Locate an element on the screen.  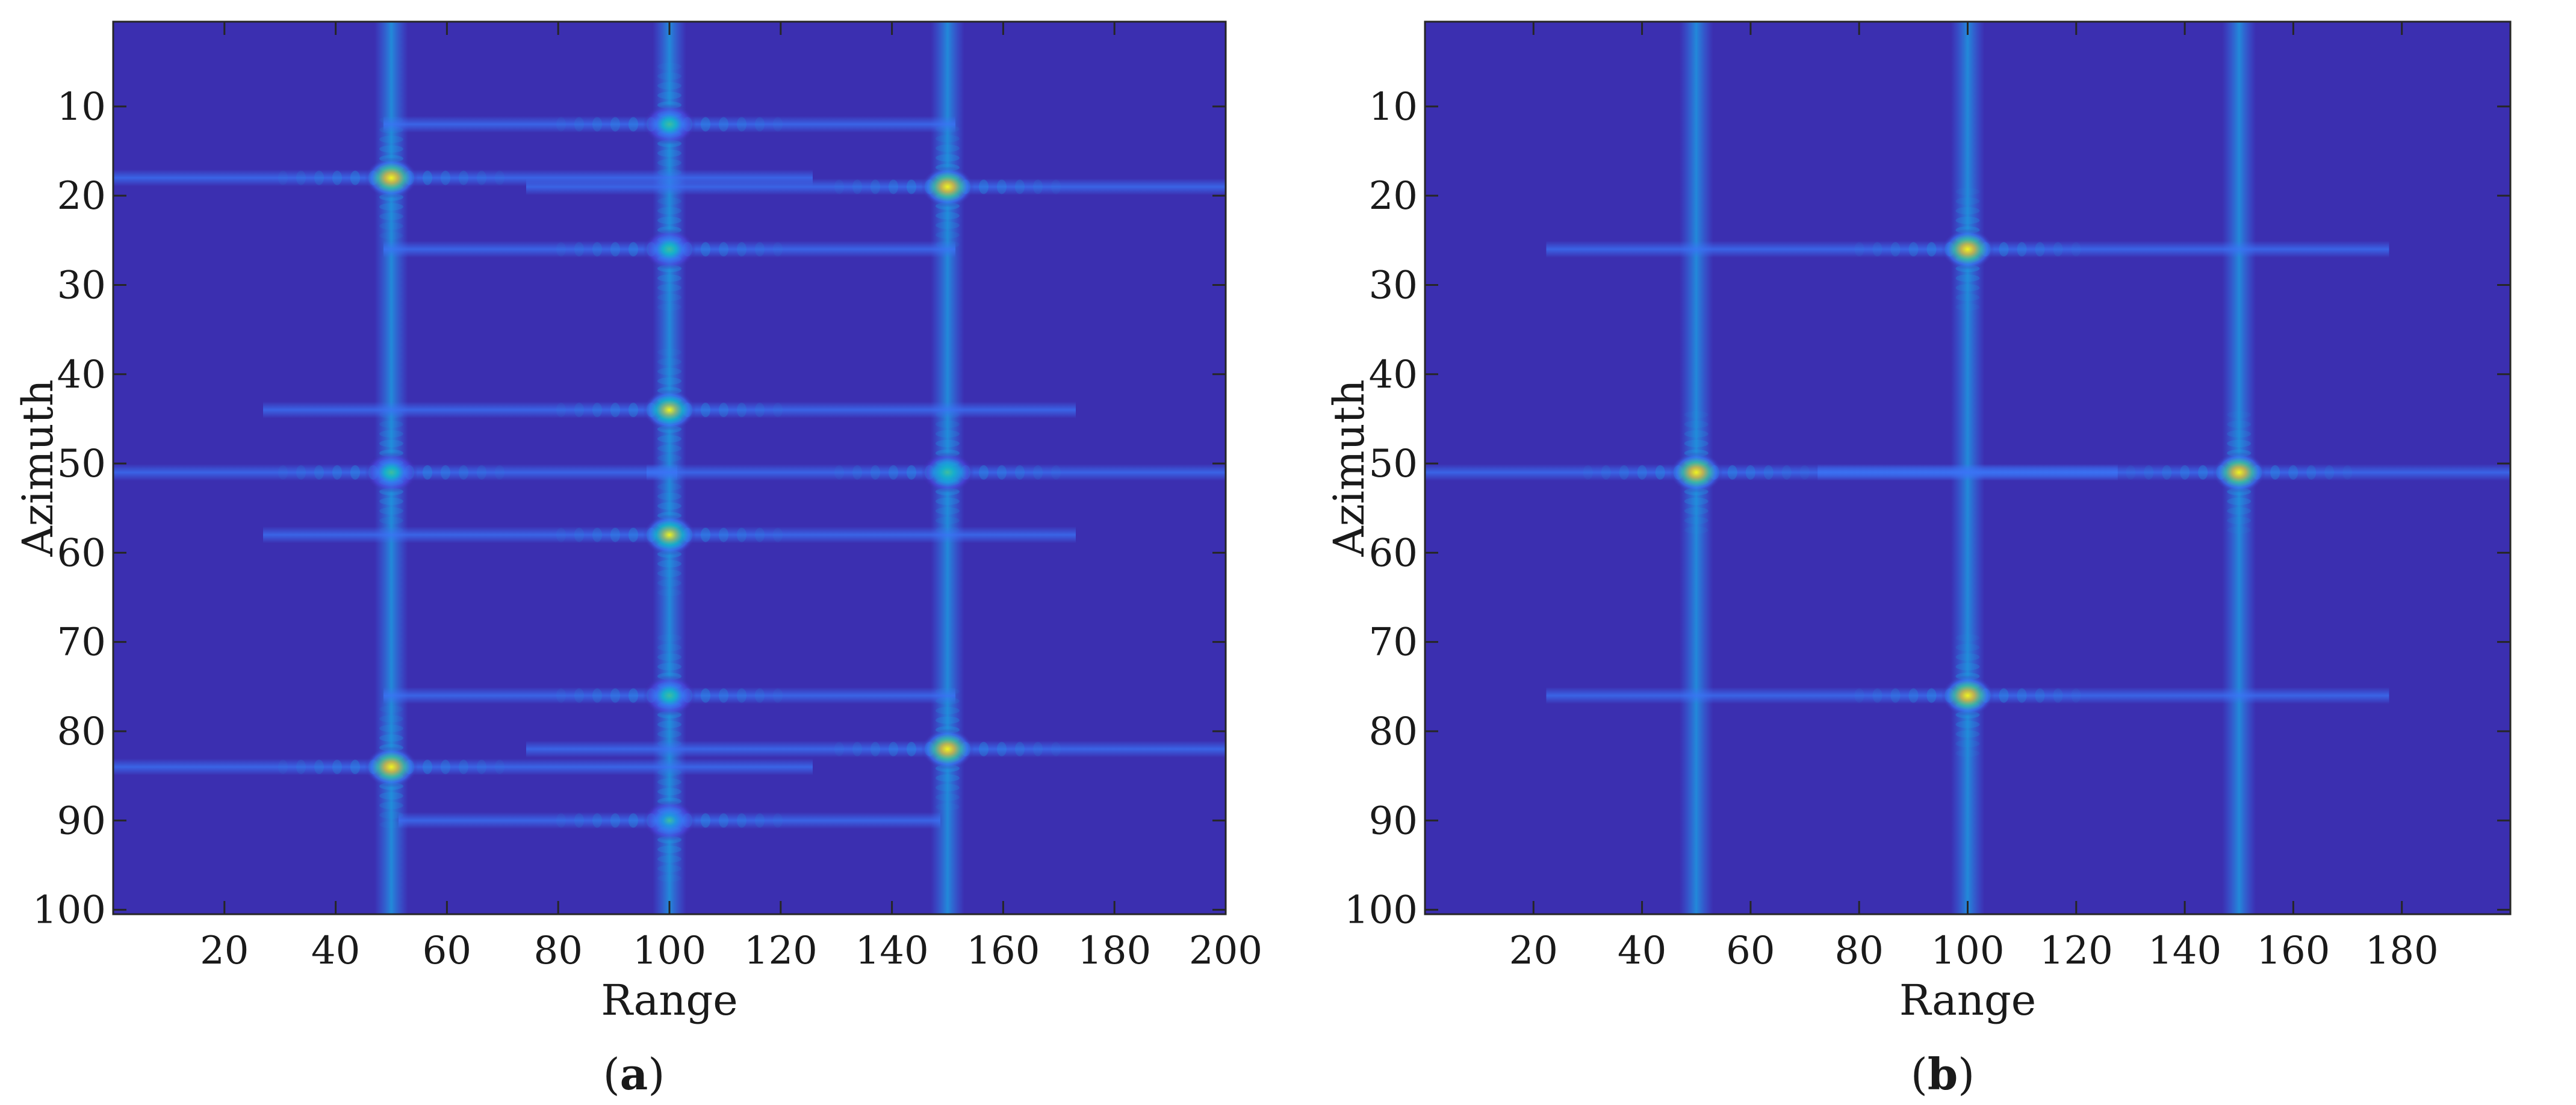
x-tick-label: 40 is located at coordinates (1642, 951).